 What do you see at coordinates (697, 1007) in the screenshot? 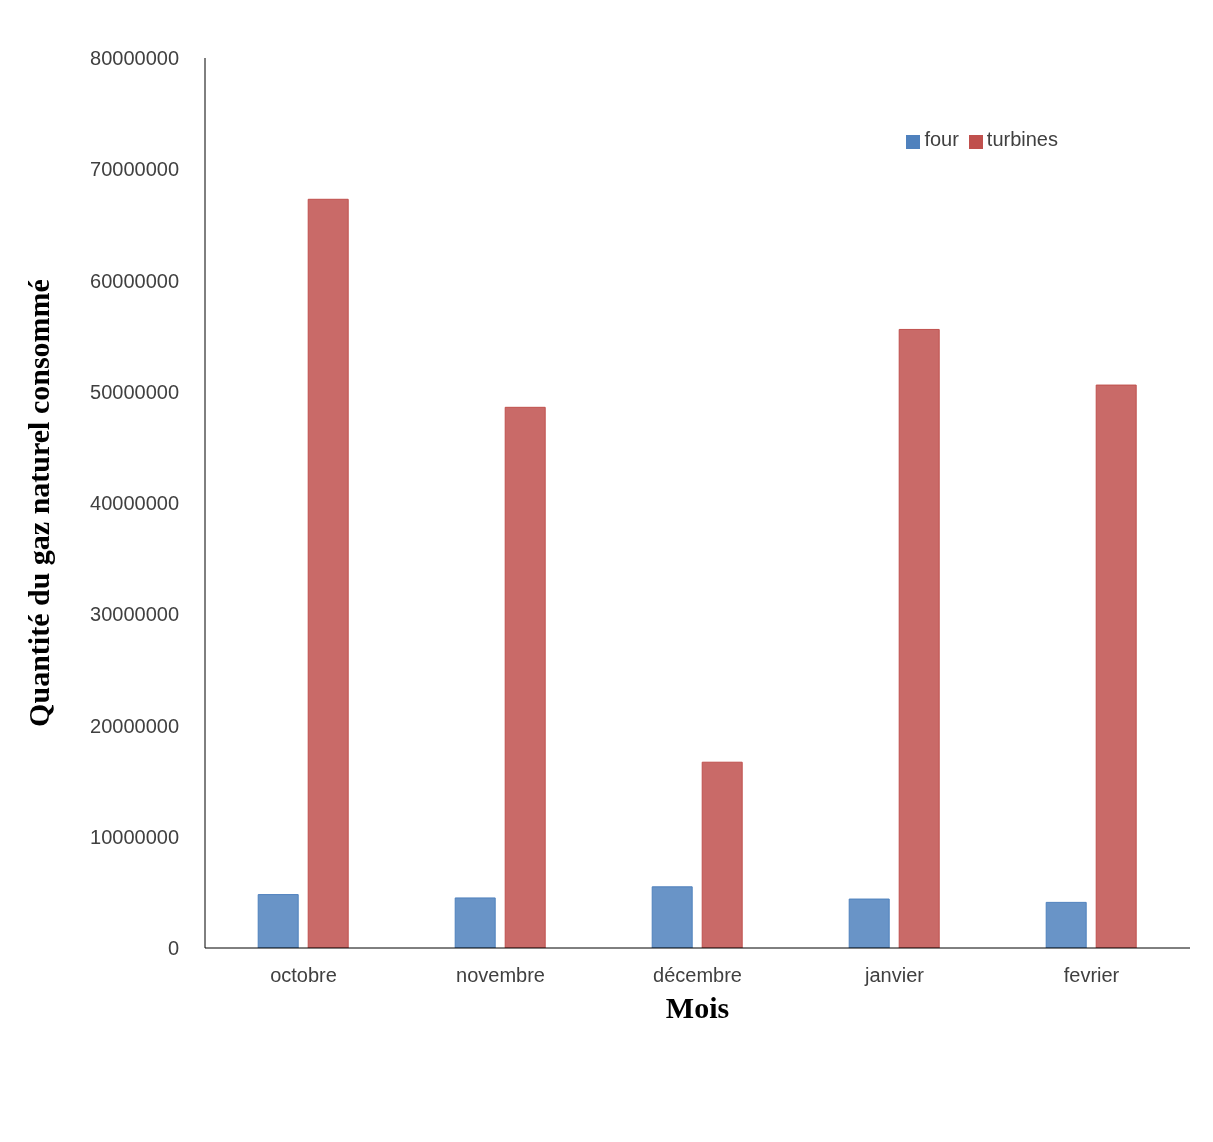
I see `x-axis-title: Mois` at bounding box center [697, 1007].